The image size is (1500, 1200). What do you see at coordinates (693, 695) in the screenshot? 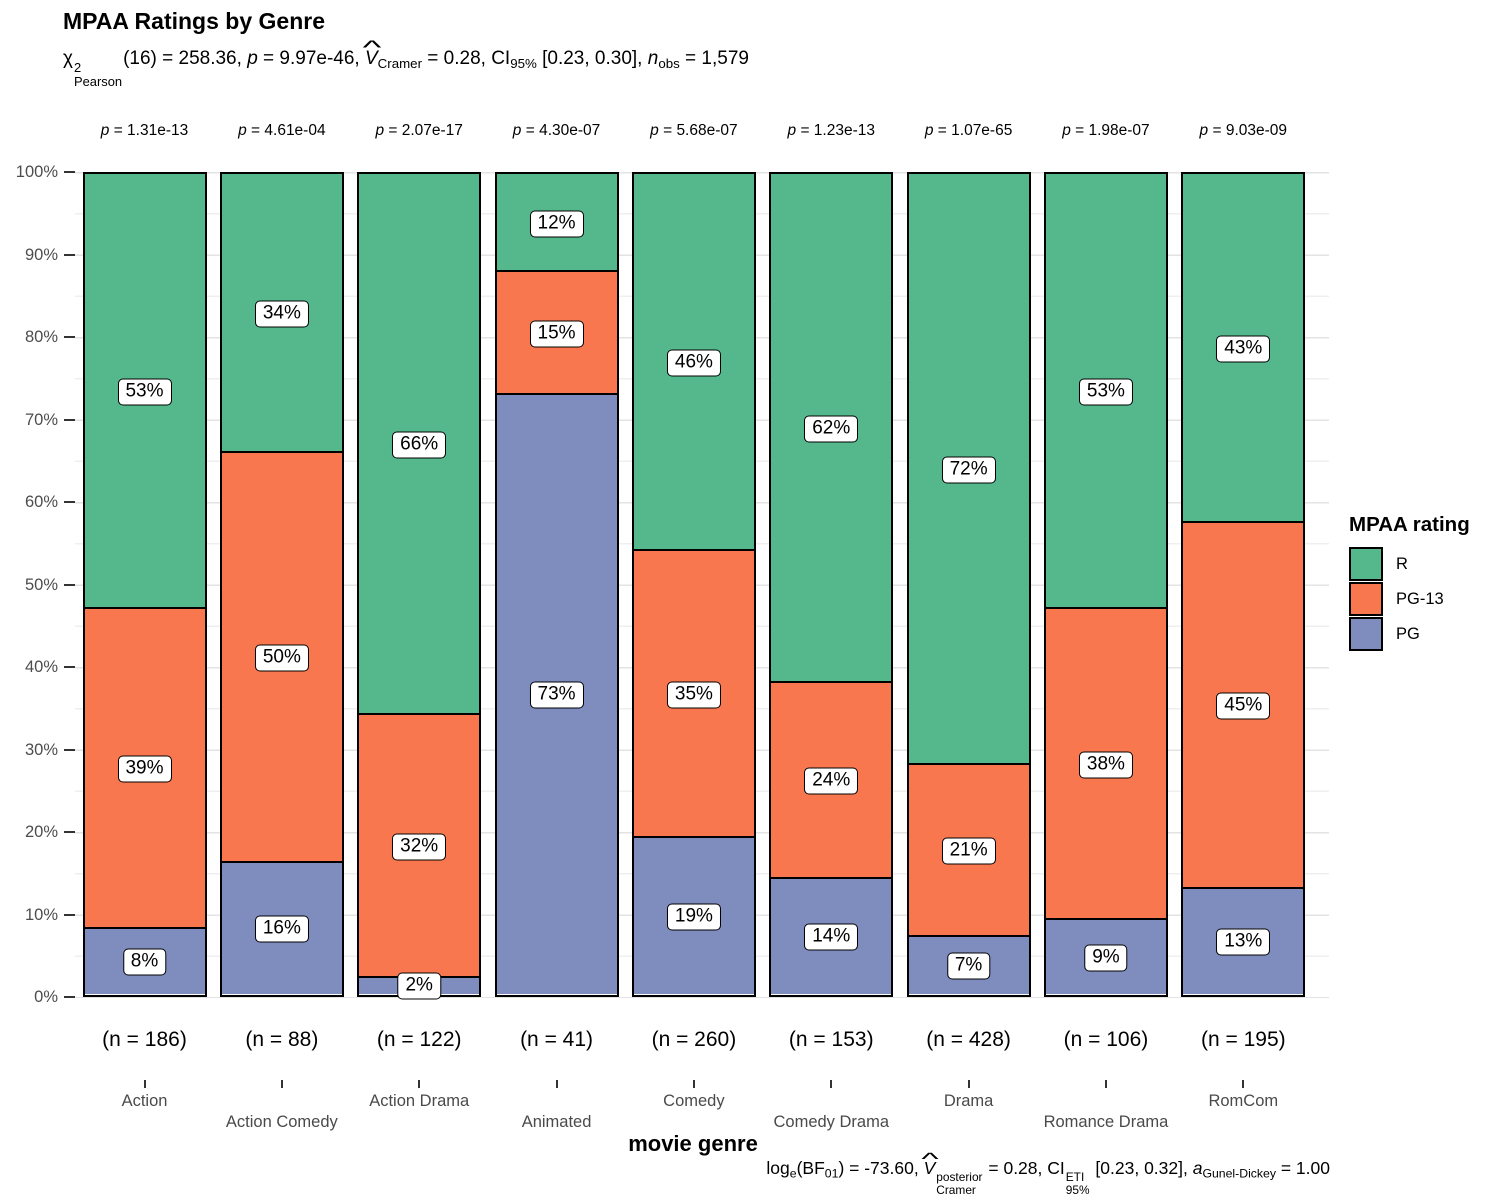
I see `percent-label: 35%` at bounding box center [693, 695].